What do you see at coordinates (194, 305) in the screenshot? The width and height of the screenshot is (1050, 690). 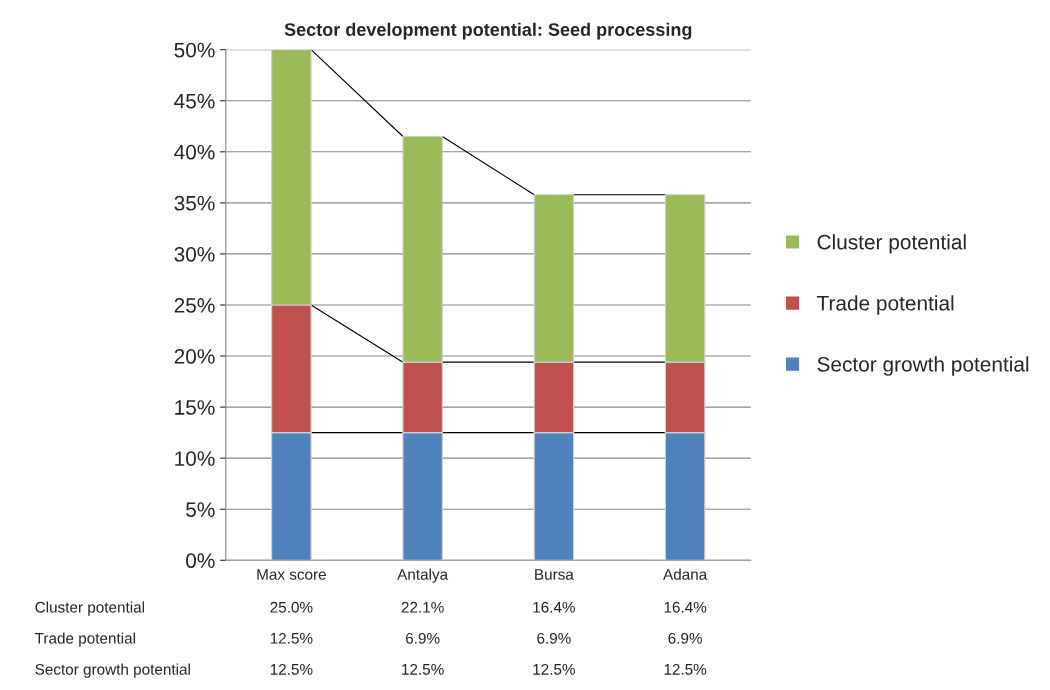 I see `y-tick-label: 25%` at bounding box center [194, 305].